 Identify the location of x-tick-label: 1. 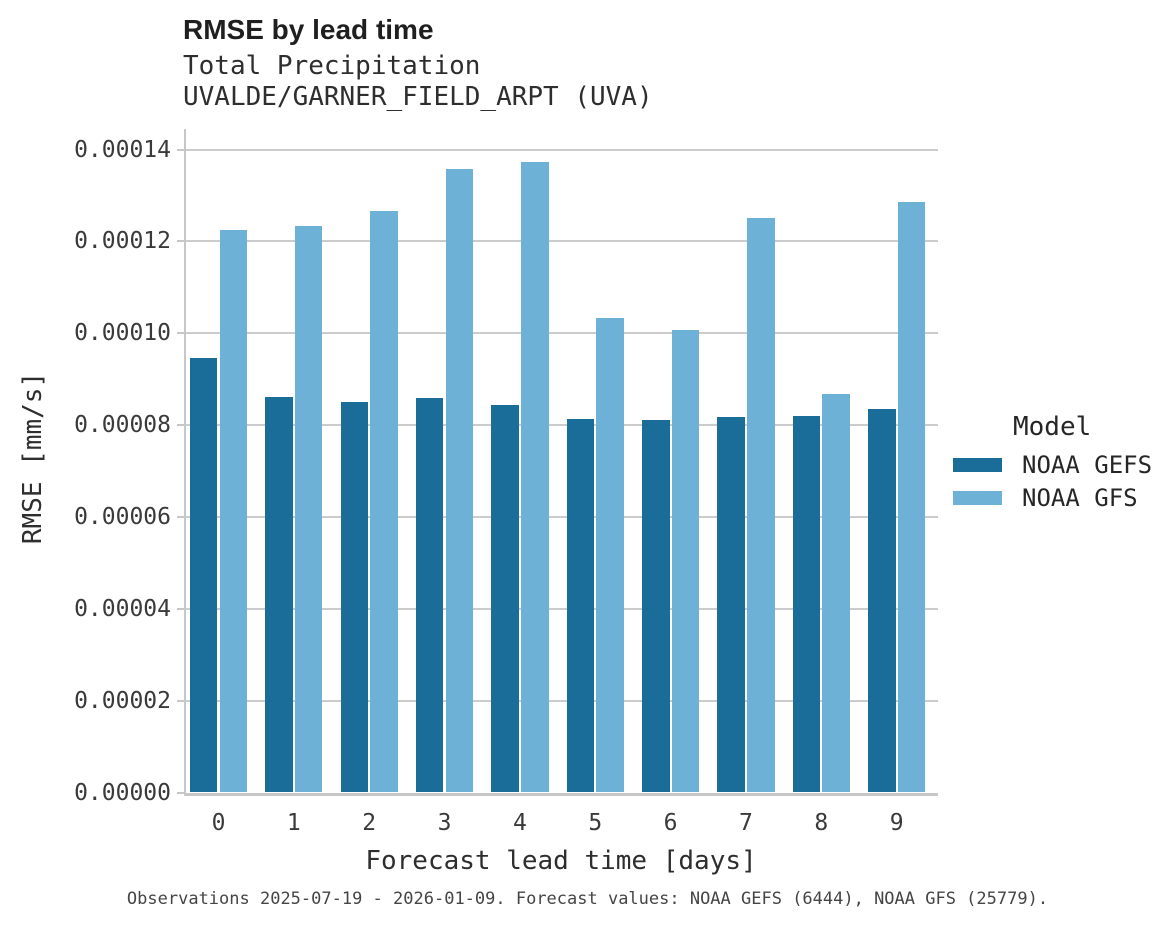
(293, 823).